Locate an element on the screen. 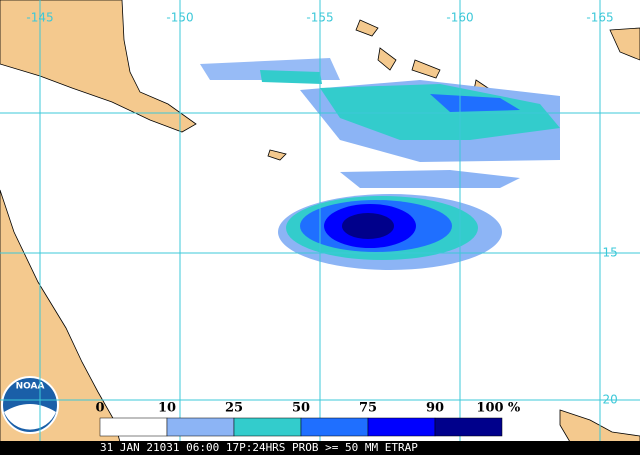  longitude-label: -150 is located at coordinates (179, 18).